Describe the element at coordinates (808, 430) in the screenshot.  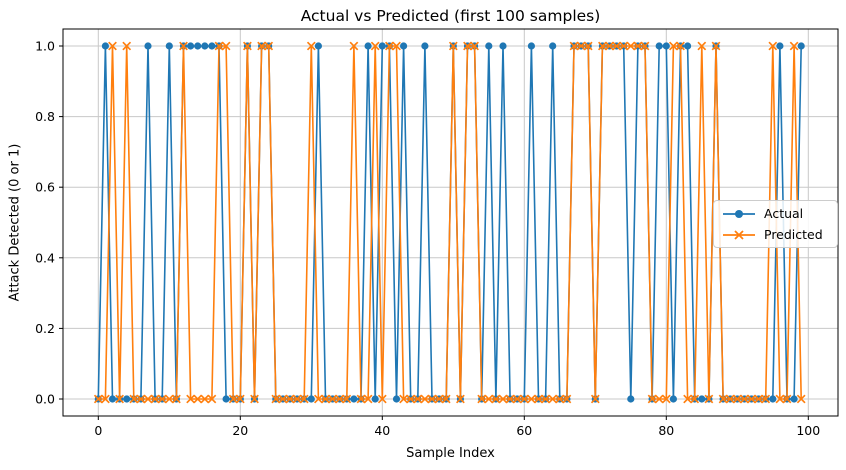
I see `x-tick-label: 100` at that location.